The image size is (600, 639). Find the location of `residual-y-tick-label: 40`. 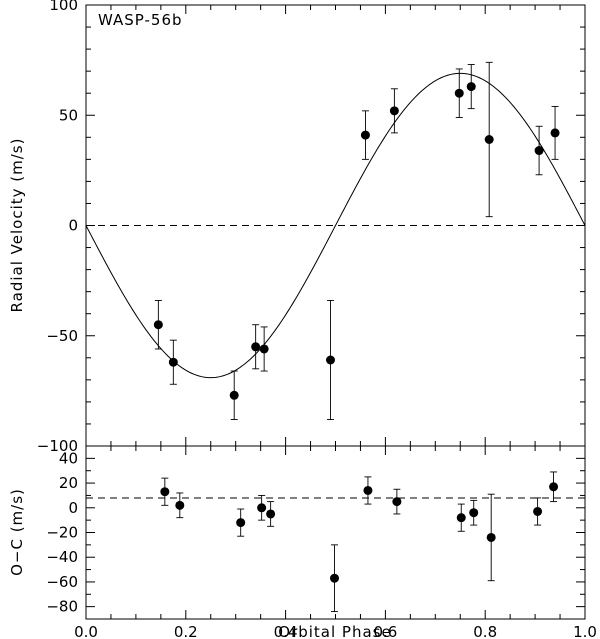

residual-y-tick-label: 40 is located at coordinates (68, 458).